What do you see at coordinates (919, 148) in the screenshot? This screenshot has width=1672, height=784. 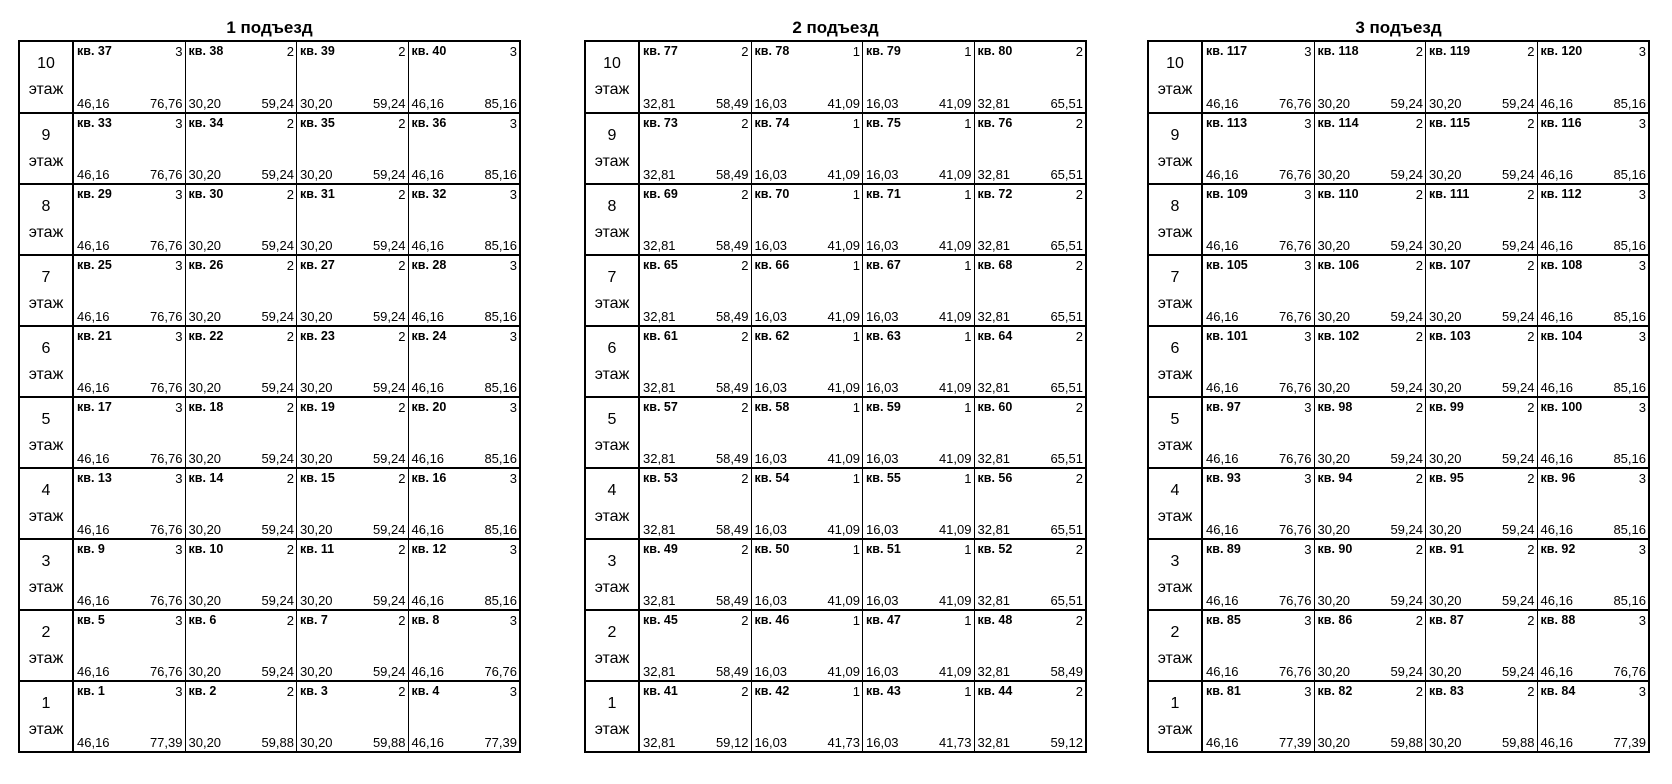 I see `apartment-cell: кв. 75 1 16,03 41,09` at bounding box center [919, 148].